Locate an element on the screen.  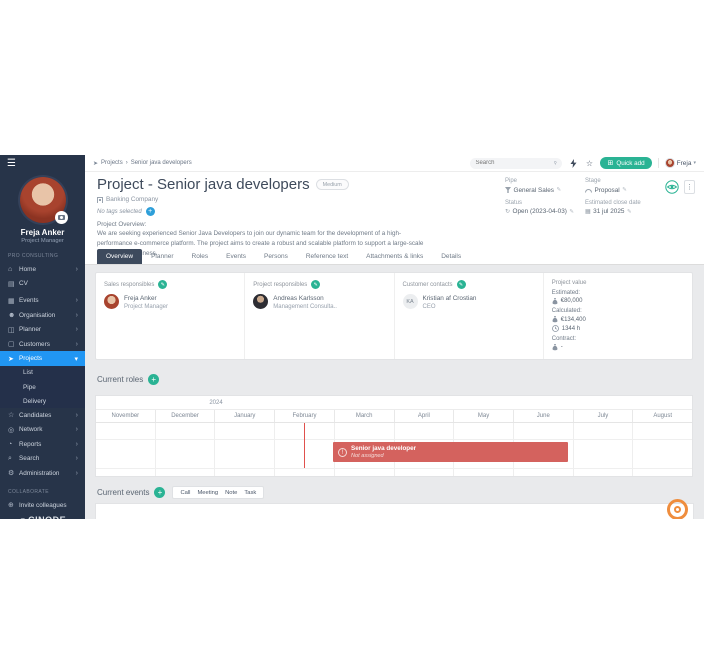
pipe-value: General Sales is located at coordinates (534, 190).